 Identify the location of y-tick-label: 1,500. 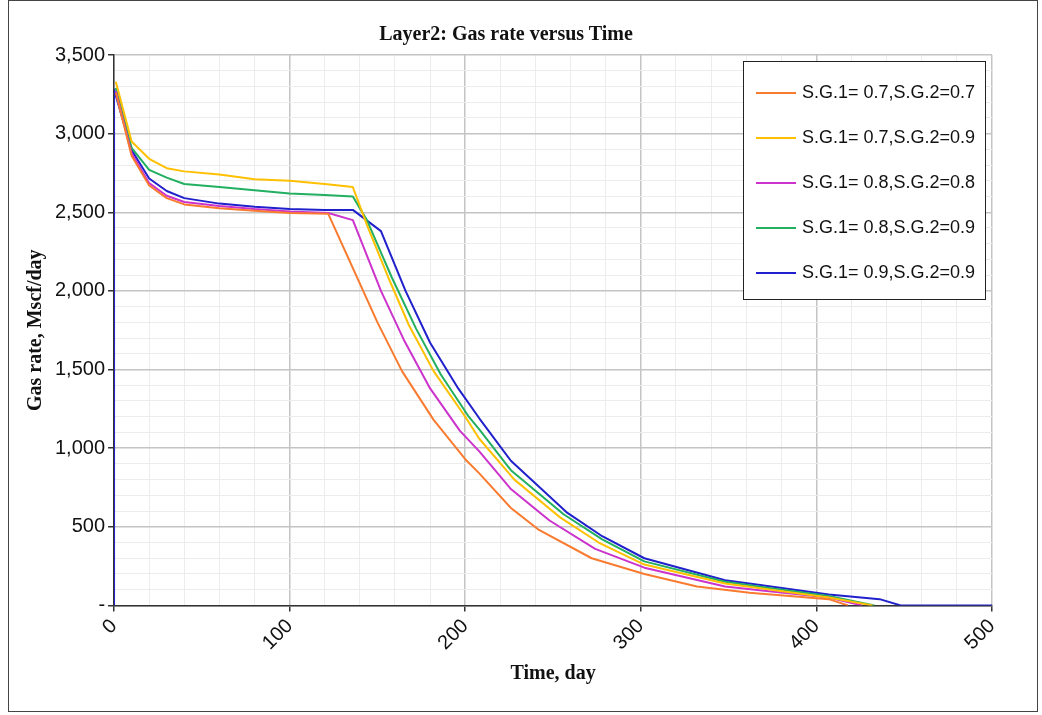
(80, 368).